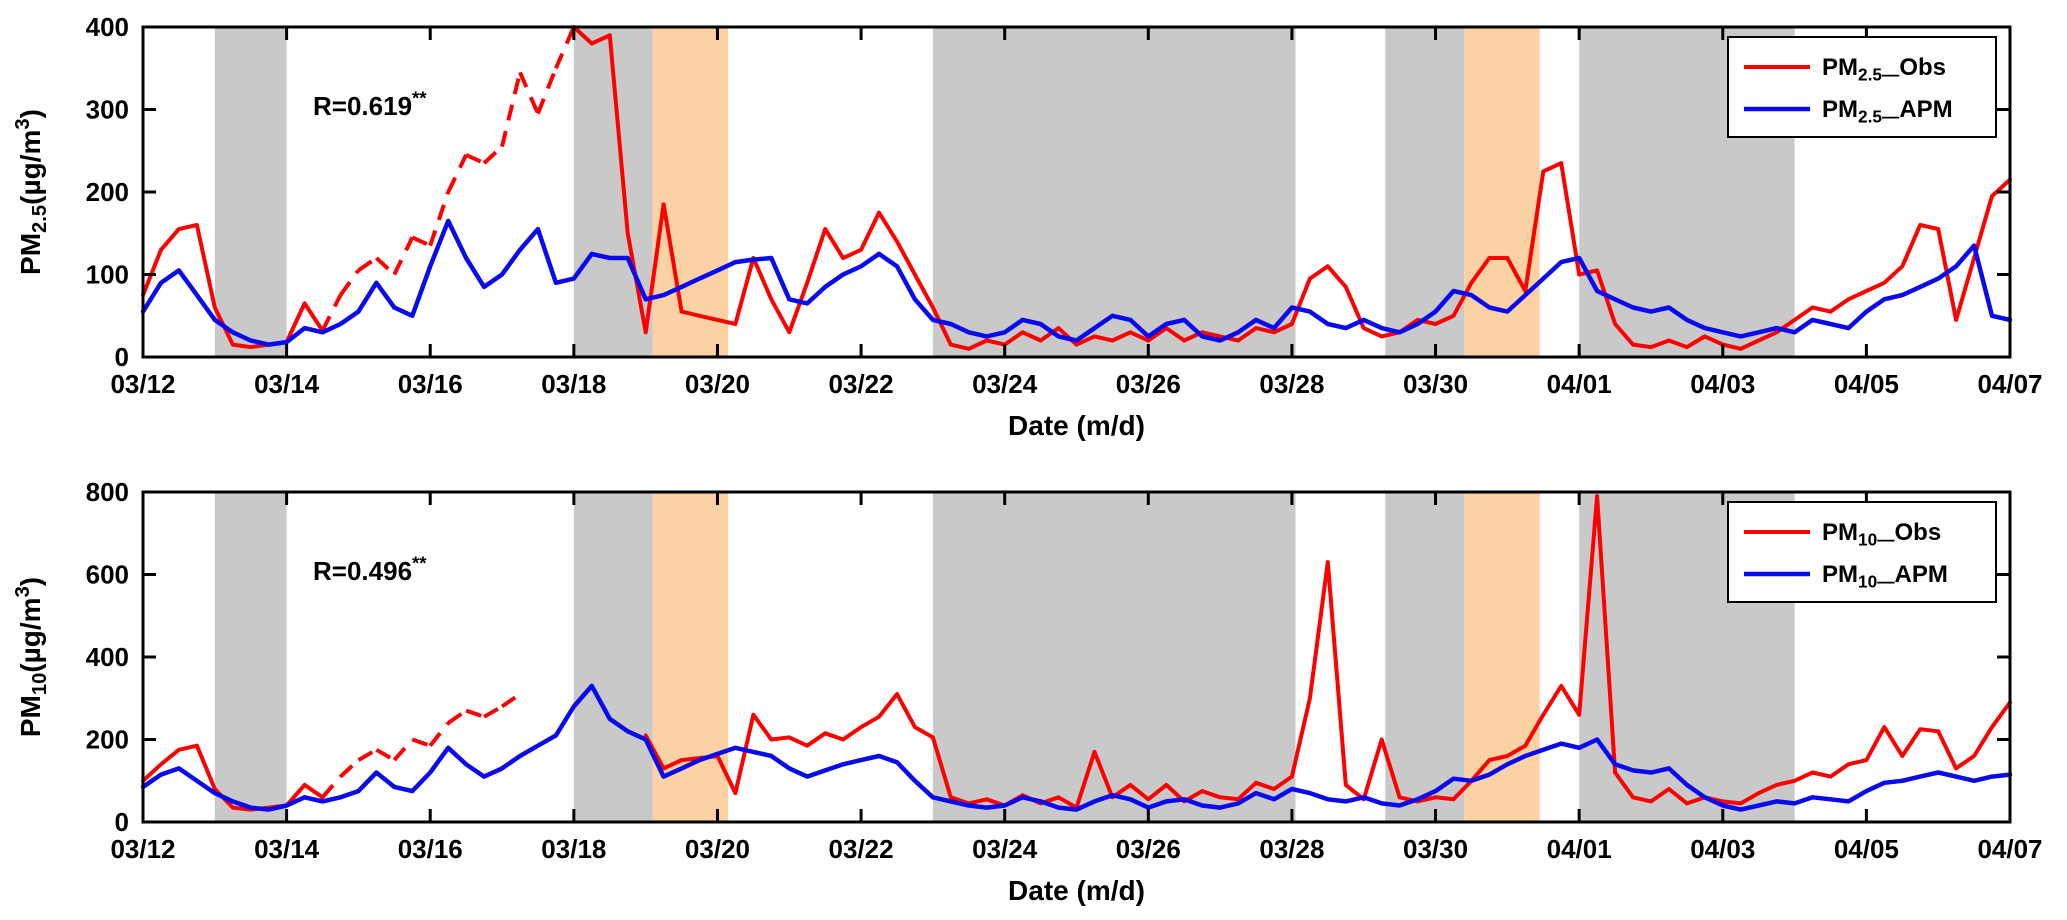 The image size is (2067, 920). Describe the element at coordinates (1885, 576) in the screenshot. I see `legend-apm-label: PM10—APM` at that location.